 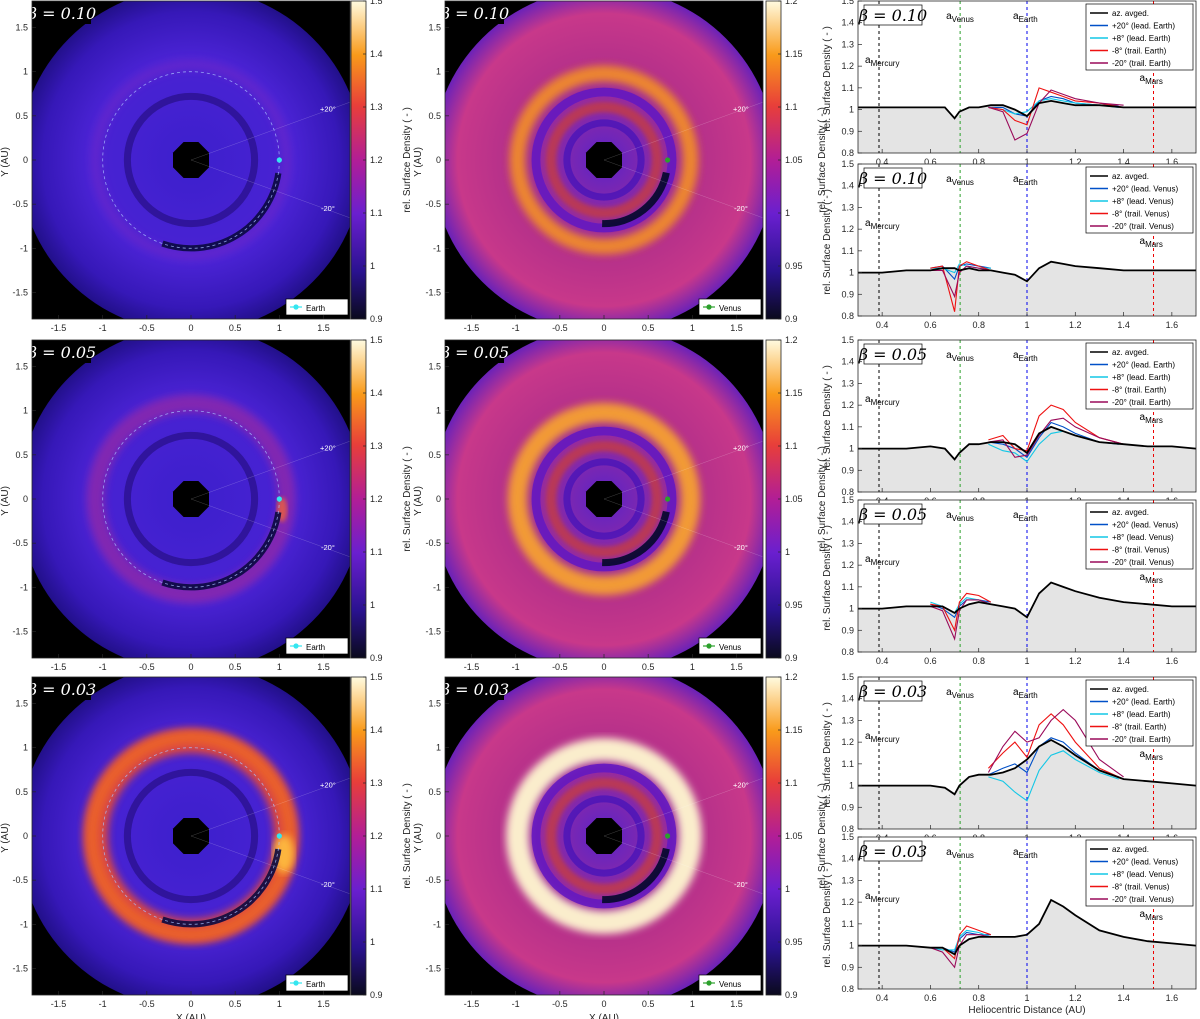 I want to click on planet-label-subscript: Mars, so click(x=1154, y=244).